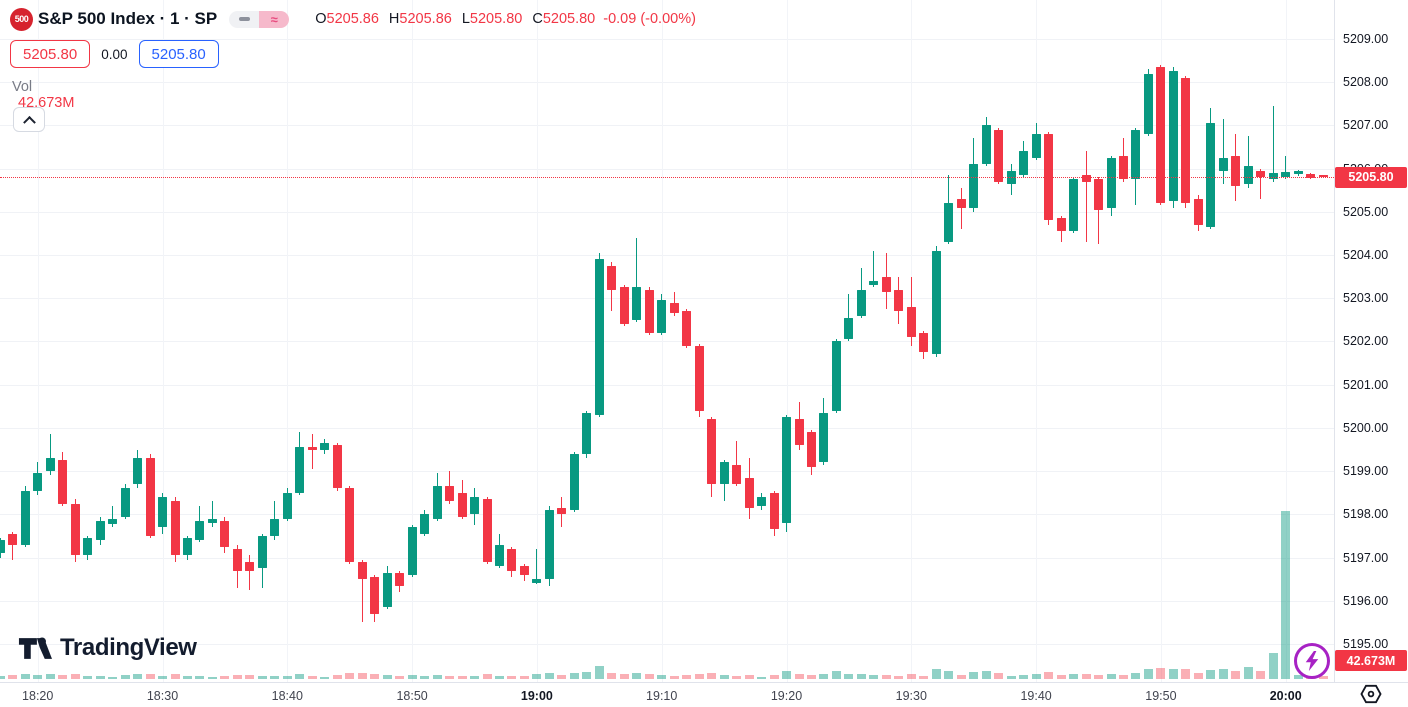 The width and height of the screenshot is (1408, 707). I want to click on buy-button: 5205.80, so click(178, 54).